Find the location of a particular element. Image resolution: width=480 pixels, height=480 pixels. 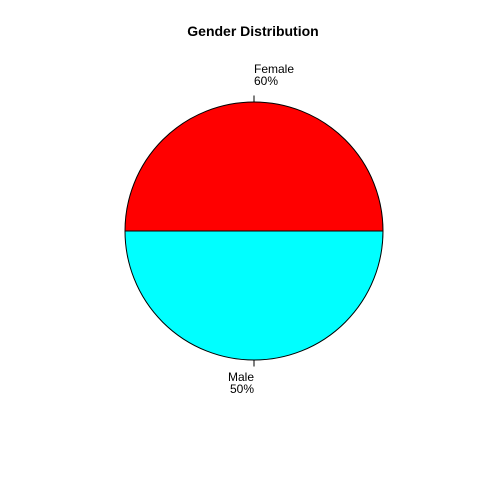

pie-percent-male: 50% is located at coordinates (242, 389).